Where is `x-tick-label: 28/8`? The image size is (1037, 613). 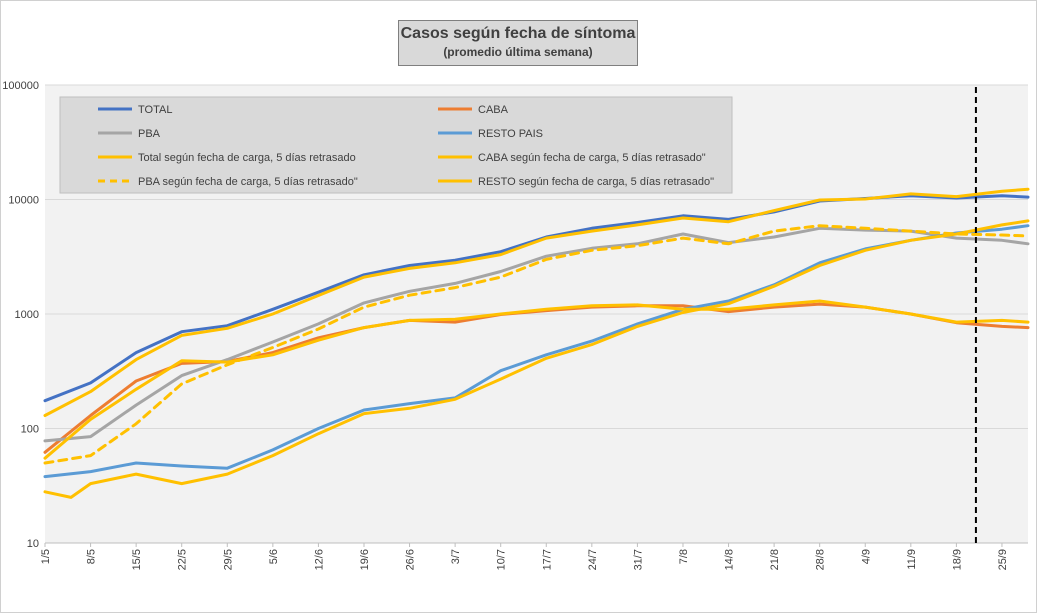
x-tick-label: 28/8 is located at coordinates (821, 559).